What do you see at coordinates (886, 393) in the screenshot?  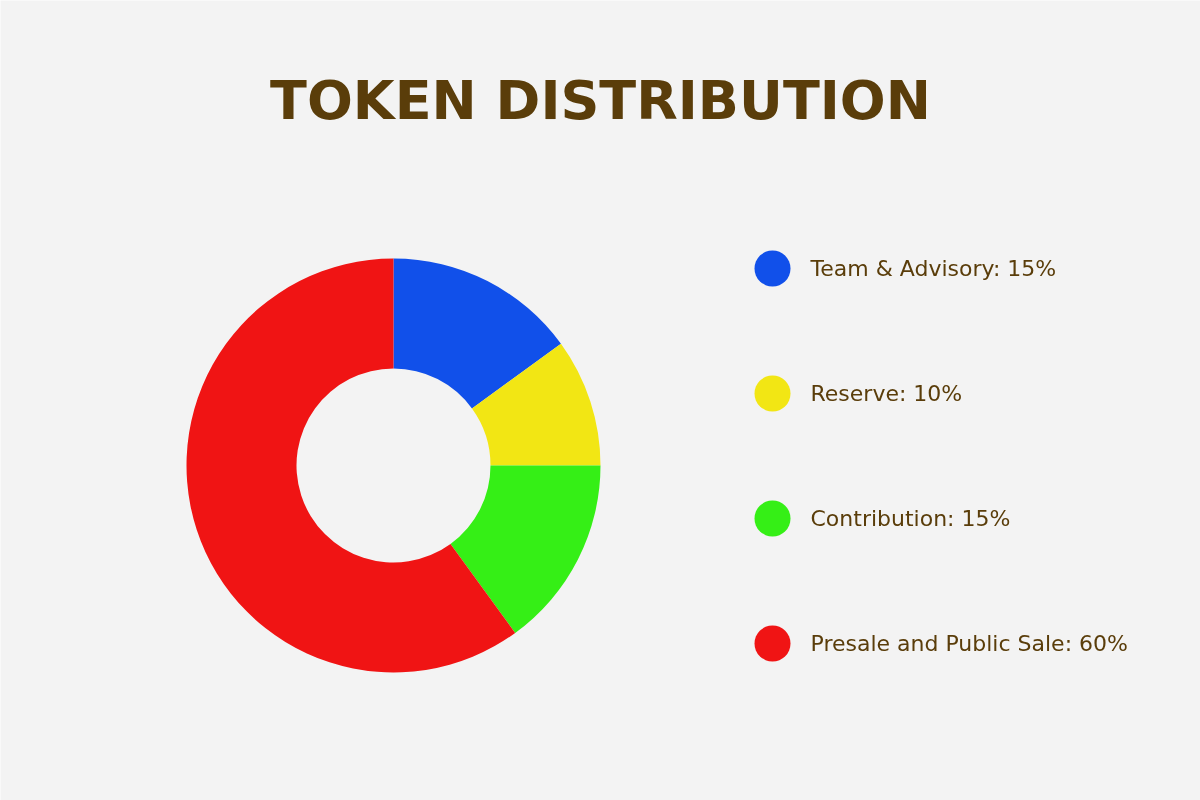 I see `legend-label: Reserve: 10%` at bounding box center [886, 393].